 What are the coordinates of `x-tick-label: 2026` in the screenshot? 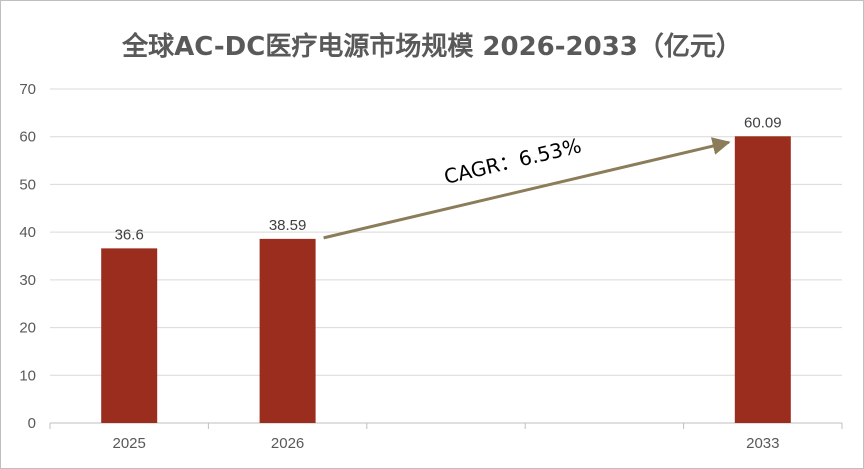 It's located at (287, 443).